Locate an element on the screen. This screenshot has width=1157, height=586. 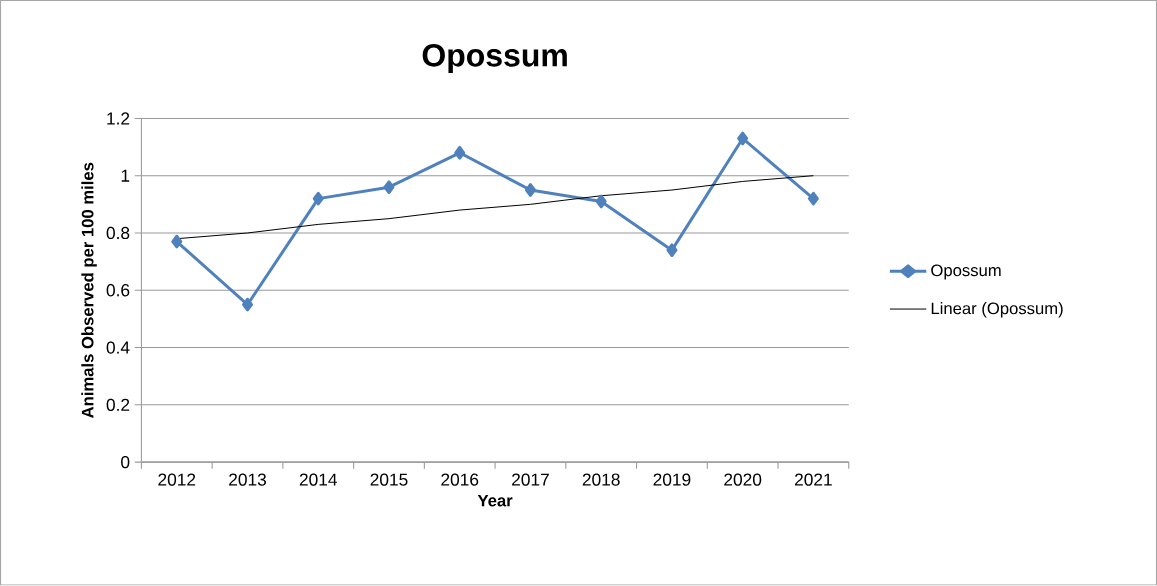
y-tick-label: 0.4 is located at coordinates (118, 347).